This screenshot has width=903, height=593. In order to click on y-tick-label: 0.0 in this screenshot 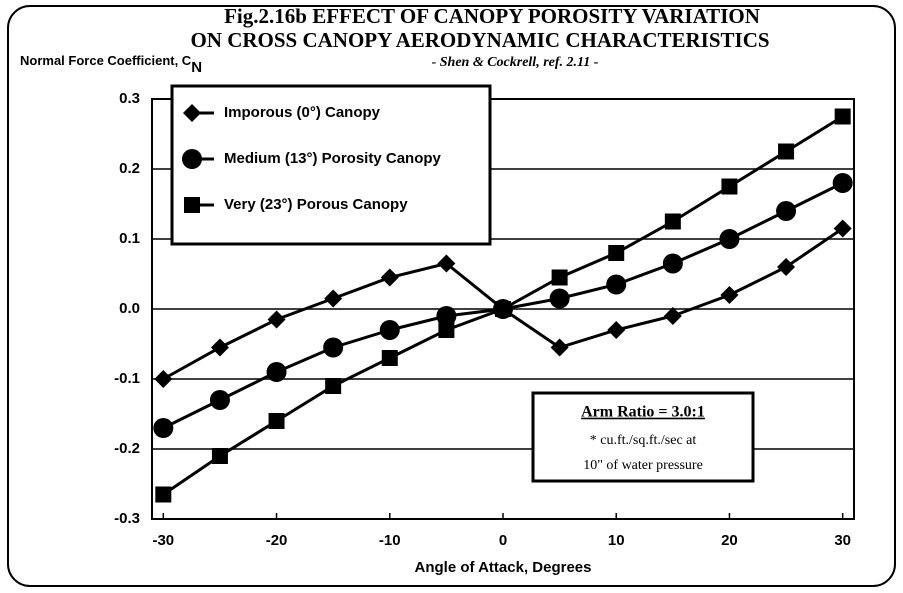, I will do `click(129, 308)`.